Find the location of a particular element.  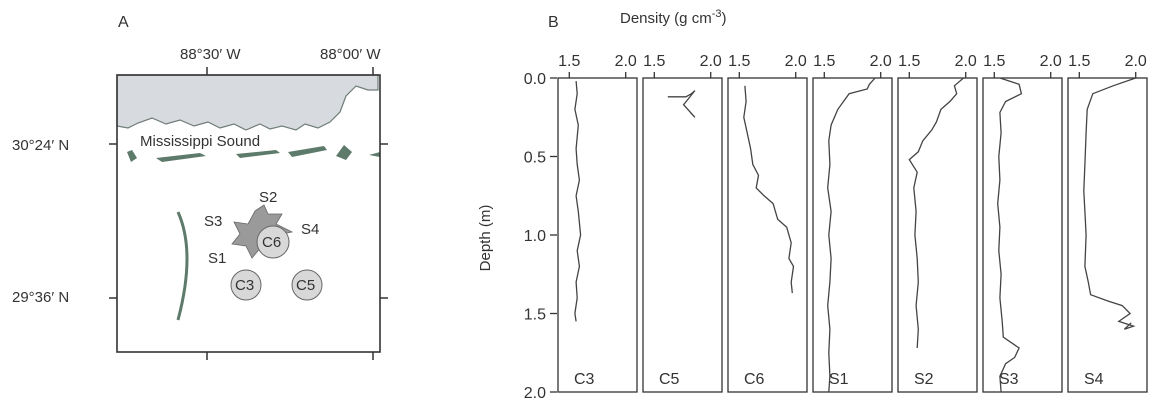

site-label-s2: S2 is located at coordinates (268, 197).